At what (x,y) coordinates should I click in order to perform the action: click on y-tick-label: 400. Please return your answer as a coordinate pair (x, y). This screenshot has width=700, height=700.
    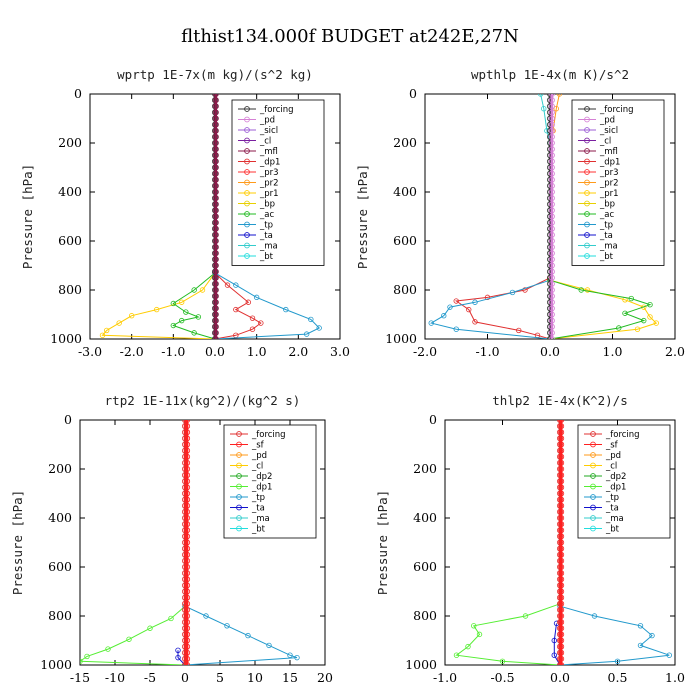
    Looking at the image, I should click on (405, 191).